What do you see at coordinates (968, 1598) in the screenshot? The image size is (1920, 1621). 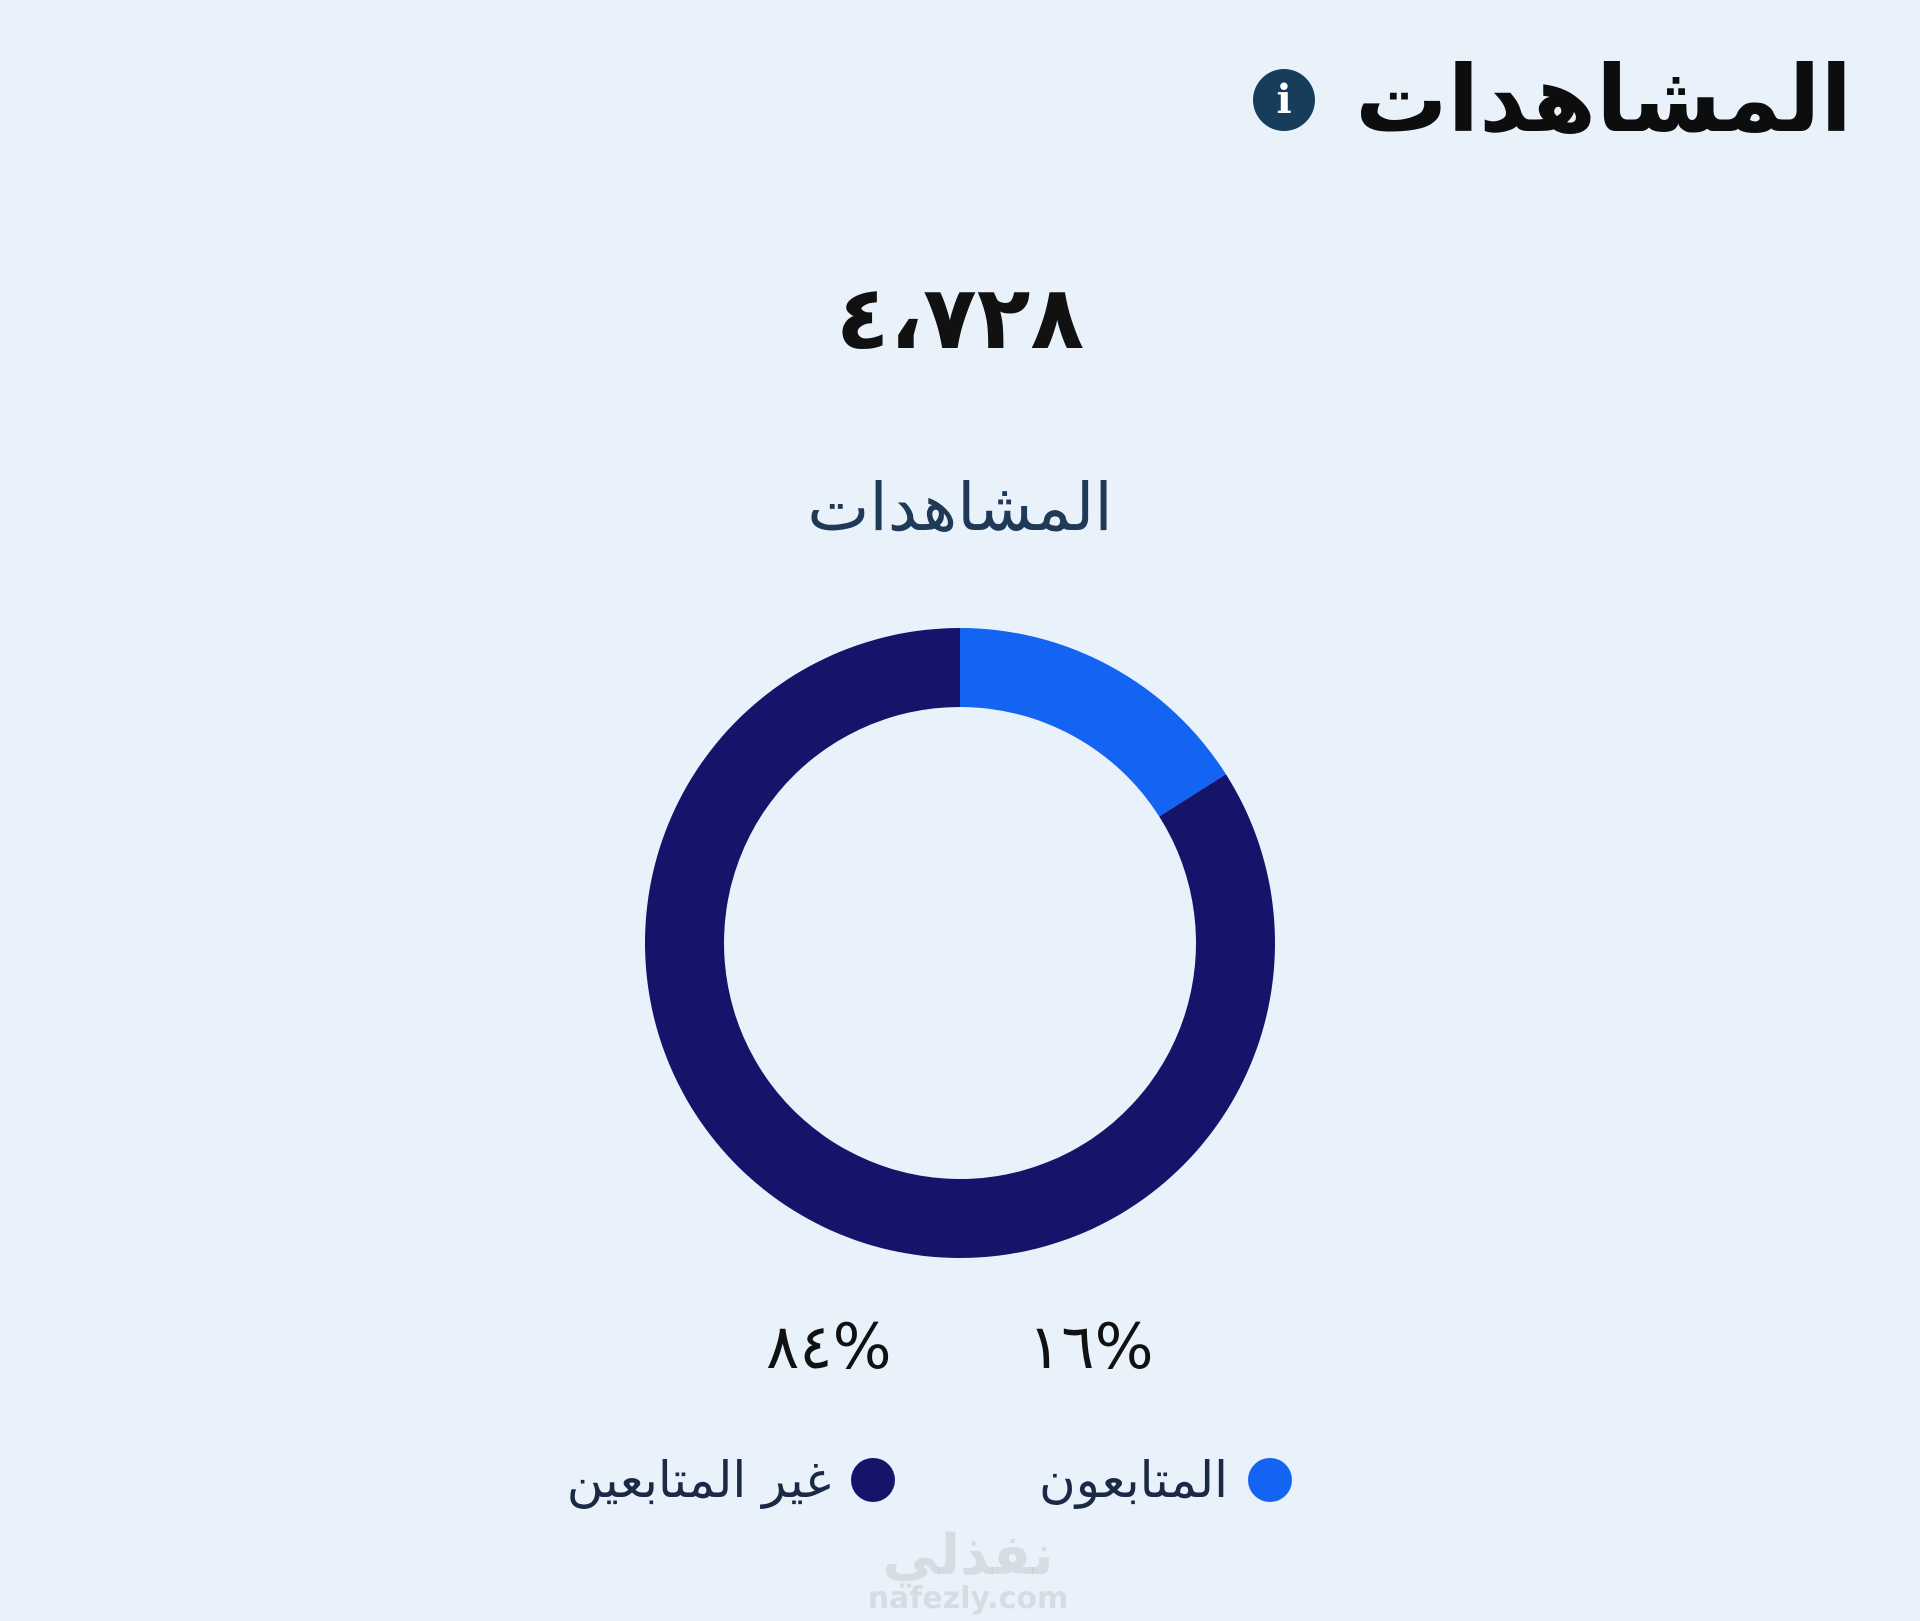 I see `watermark-url: nafezly.com` at bounding box center [968, 1598].